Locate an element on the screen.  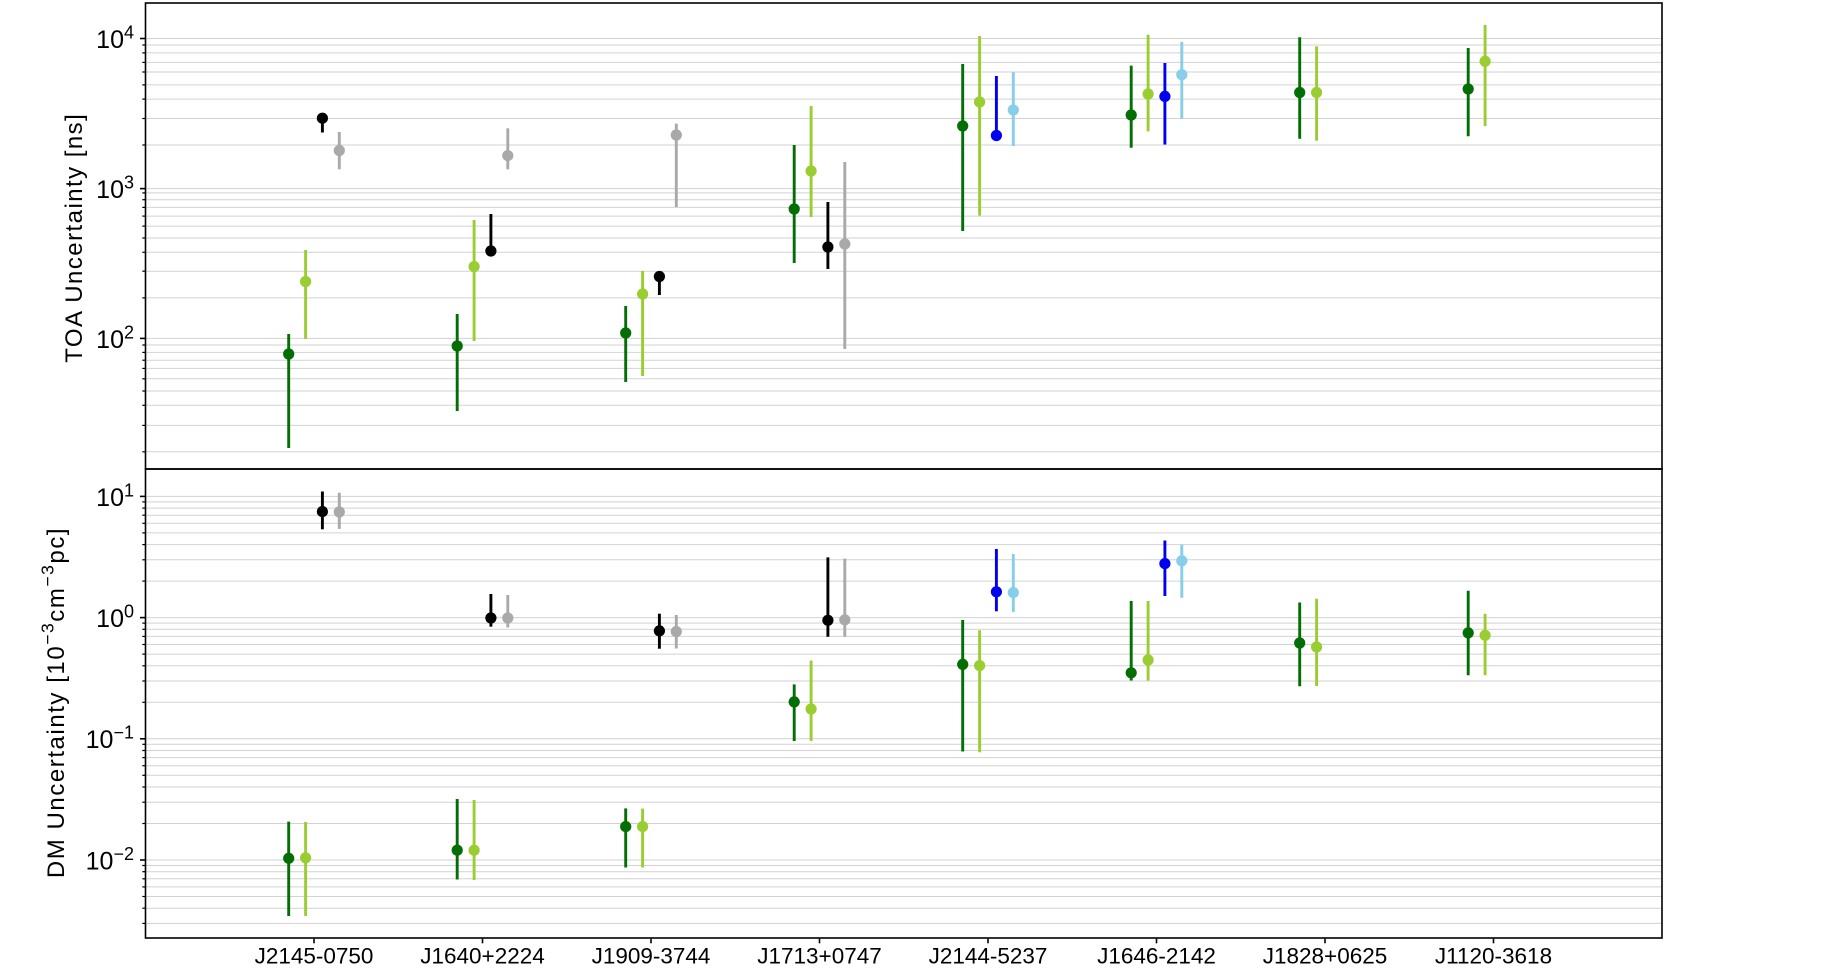
svg-text: DM Uncertainty [10−3cm−3pc] is located at coordinates (54, 702).